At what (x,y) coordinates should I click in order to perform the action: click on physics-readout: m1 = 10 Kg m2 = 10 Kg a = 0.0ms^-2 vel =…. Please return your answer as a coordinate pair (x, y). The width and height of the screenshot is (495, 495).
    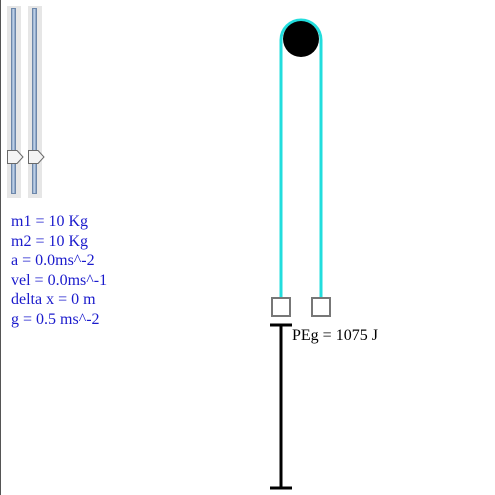
    Looking at the image, I should click on (59, 270).